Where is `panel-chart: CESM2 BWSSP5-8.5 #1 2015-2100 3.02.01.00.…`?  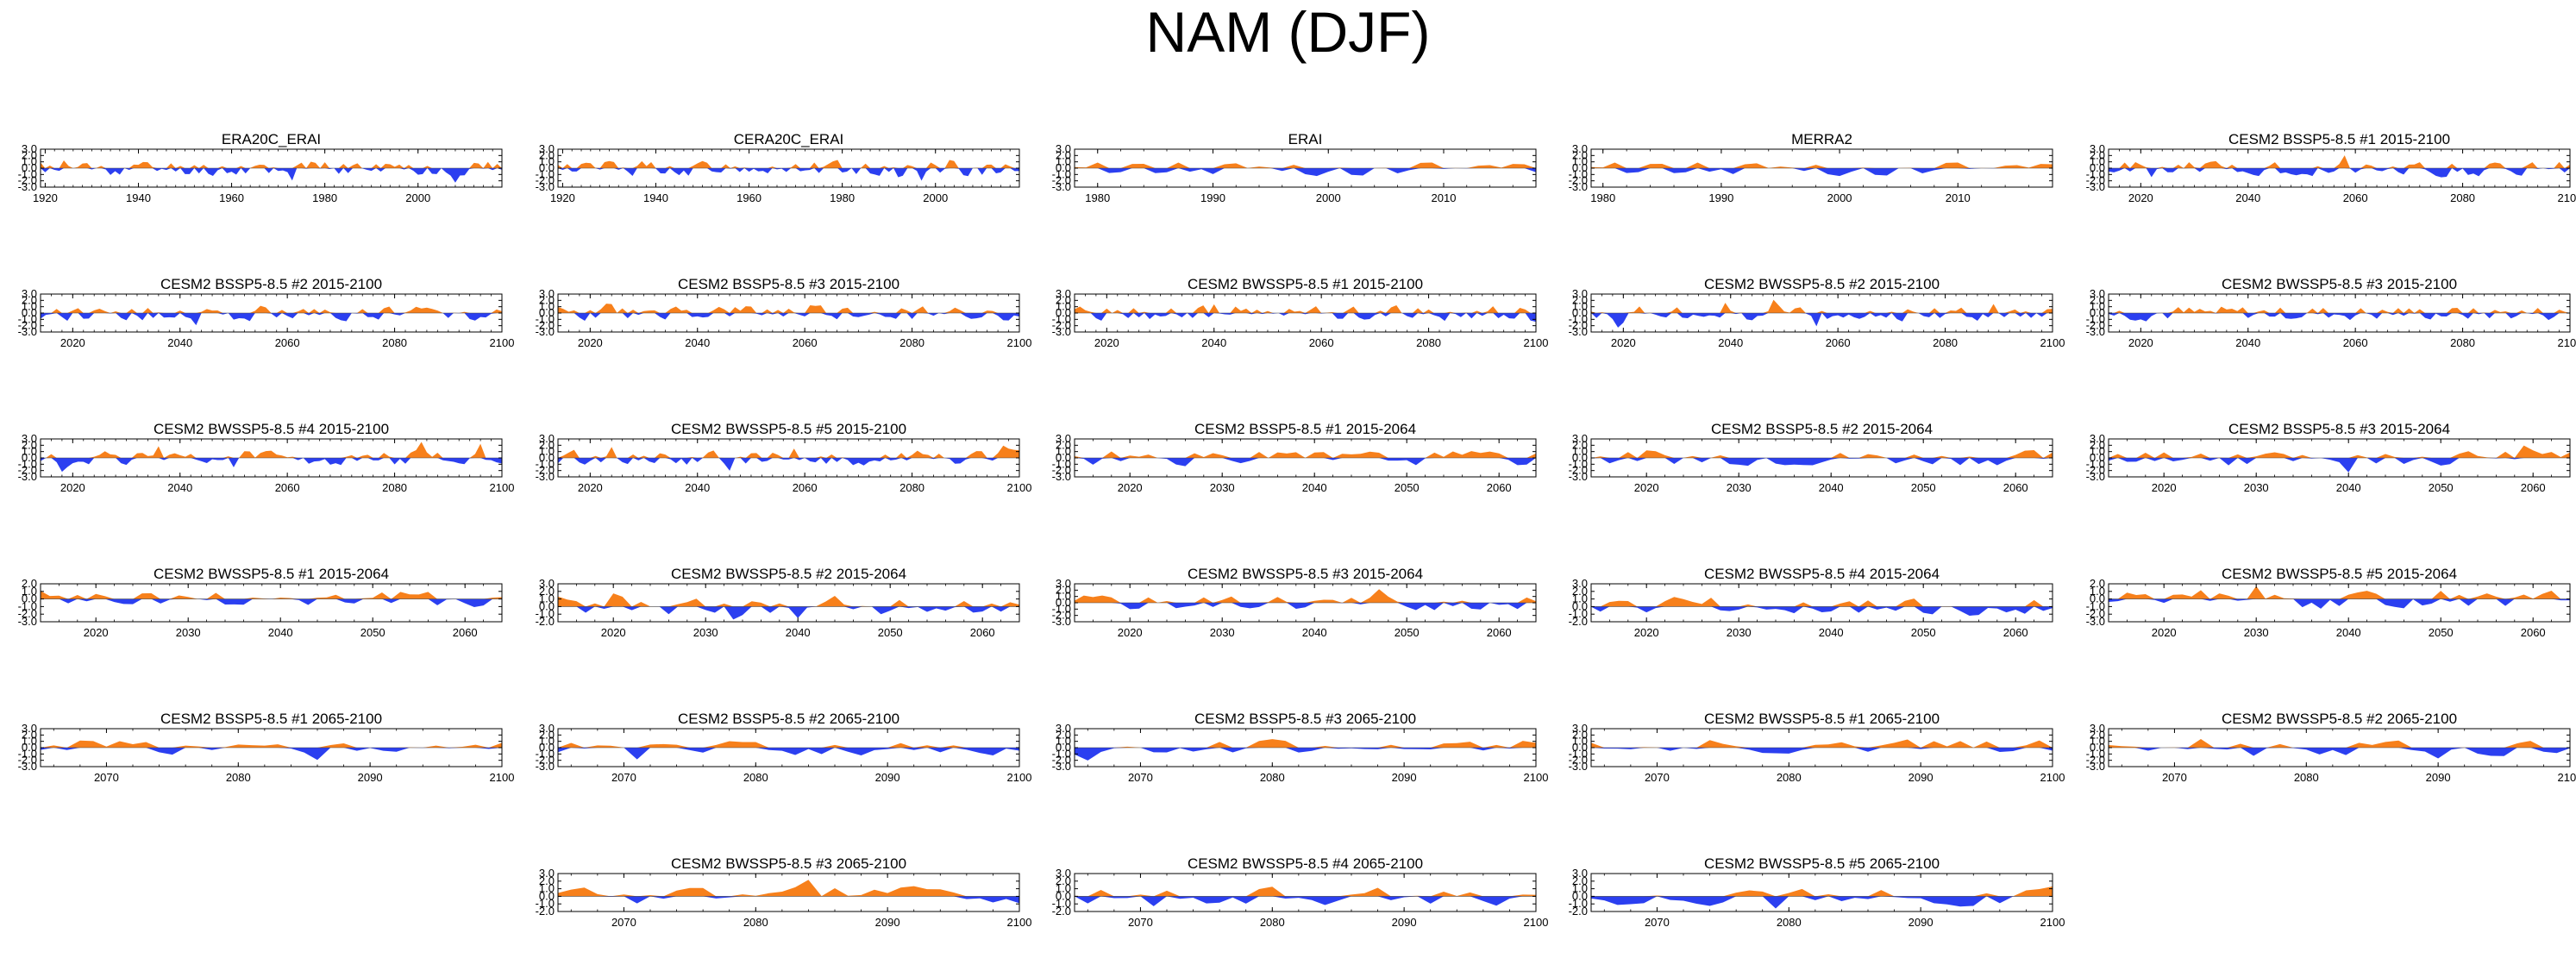 panel-chart: CESM2 BWSSP5-8.5 #1 2015-2100 3.02.01.00.… is located at coordinates (1300, 312).